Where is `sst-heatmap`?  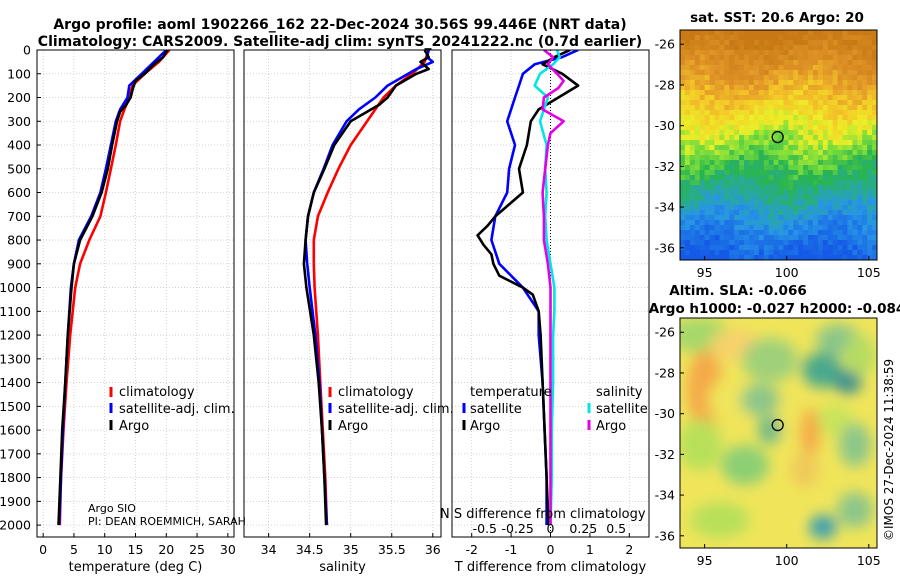 sst-heatmap is located at coordinates (778, 145).